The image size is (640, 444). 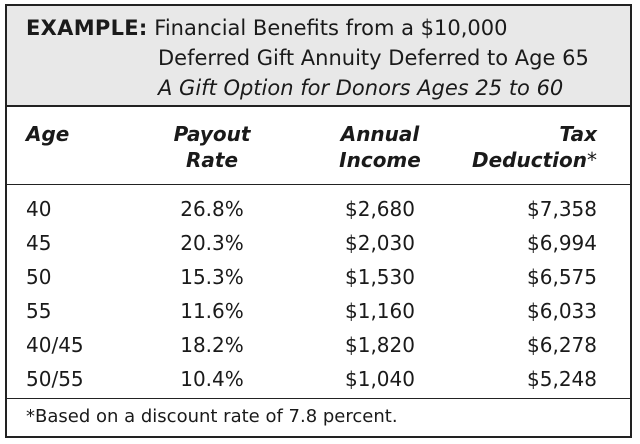 I want to click on cell-annual-income: $1,820, so click(x=380, y=345).